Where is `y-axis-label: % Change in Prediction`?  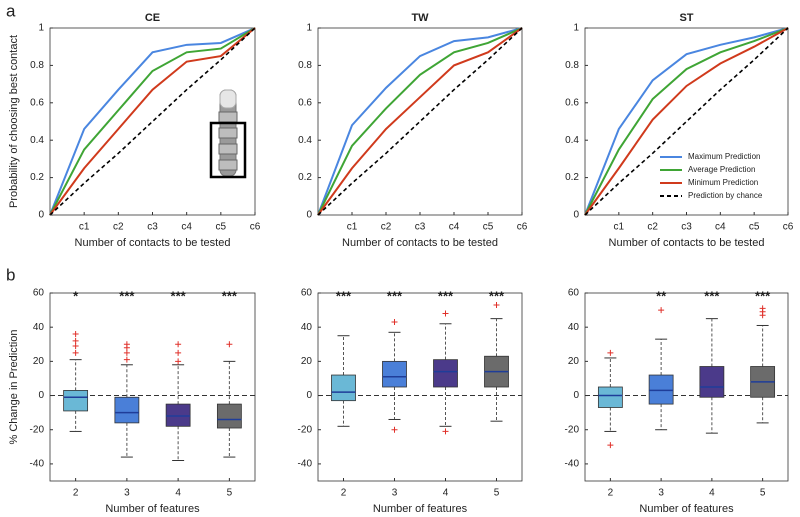 y-axis-label: % Change in Prediction is located at coordinates (14, 387).